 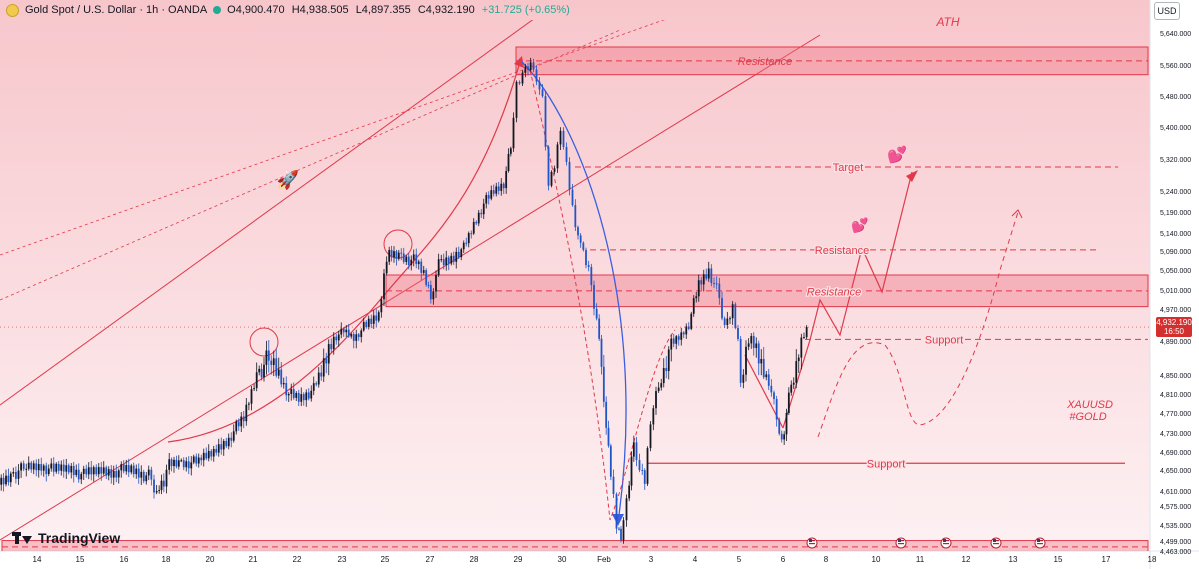 What do you see at coordinates (79, 538) in the screenshot?
I see `brand-name: TradingView` at bounding box center [79, 538].